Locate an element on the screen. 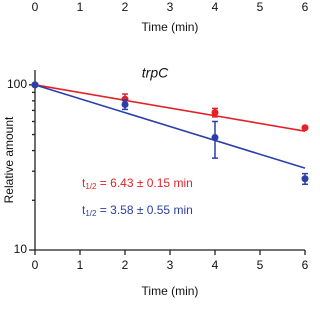  legend-text: = 3.58 ± 0.55 min is located at coordinates (144, 210).